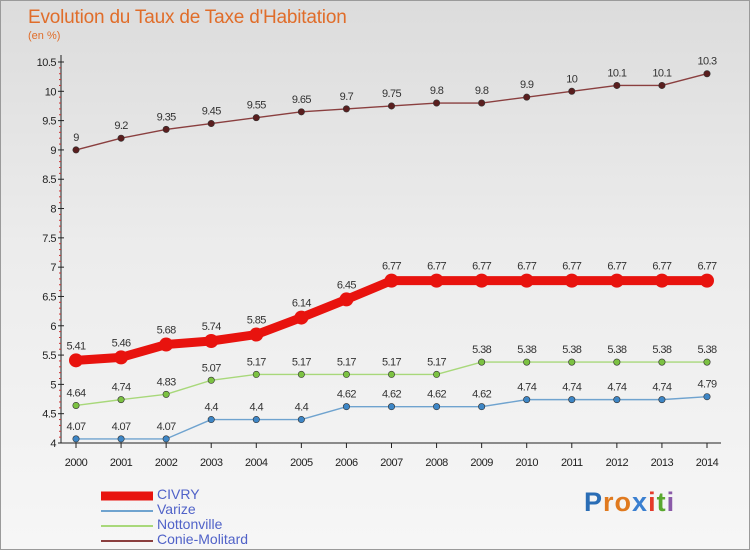 The width and height of the screenshot is (750, 550). Describe the element at coordinates (53, 385) in the screenshot. I see `y-tick-label: 5` at that location.